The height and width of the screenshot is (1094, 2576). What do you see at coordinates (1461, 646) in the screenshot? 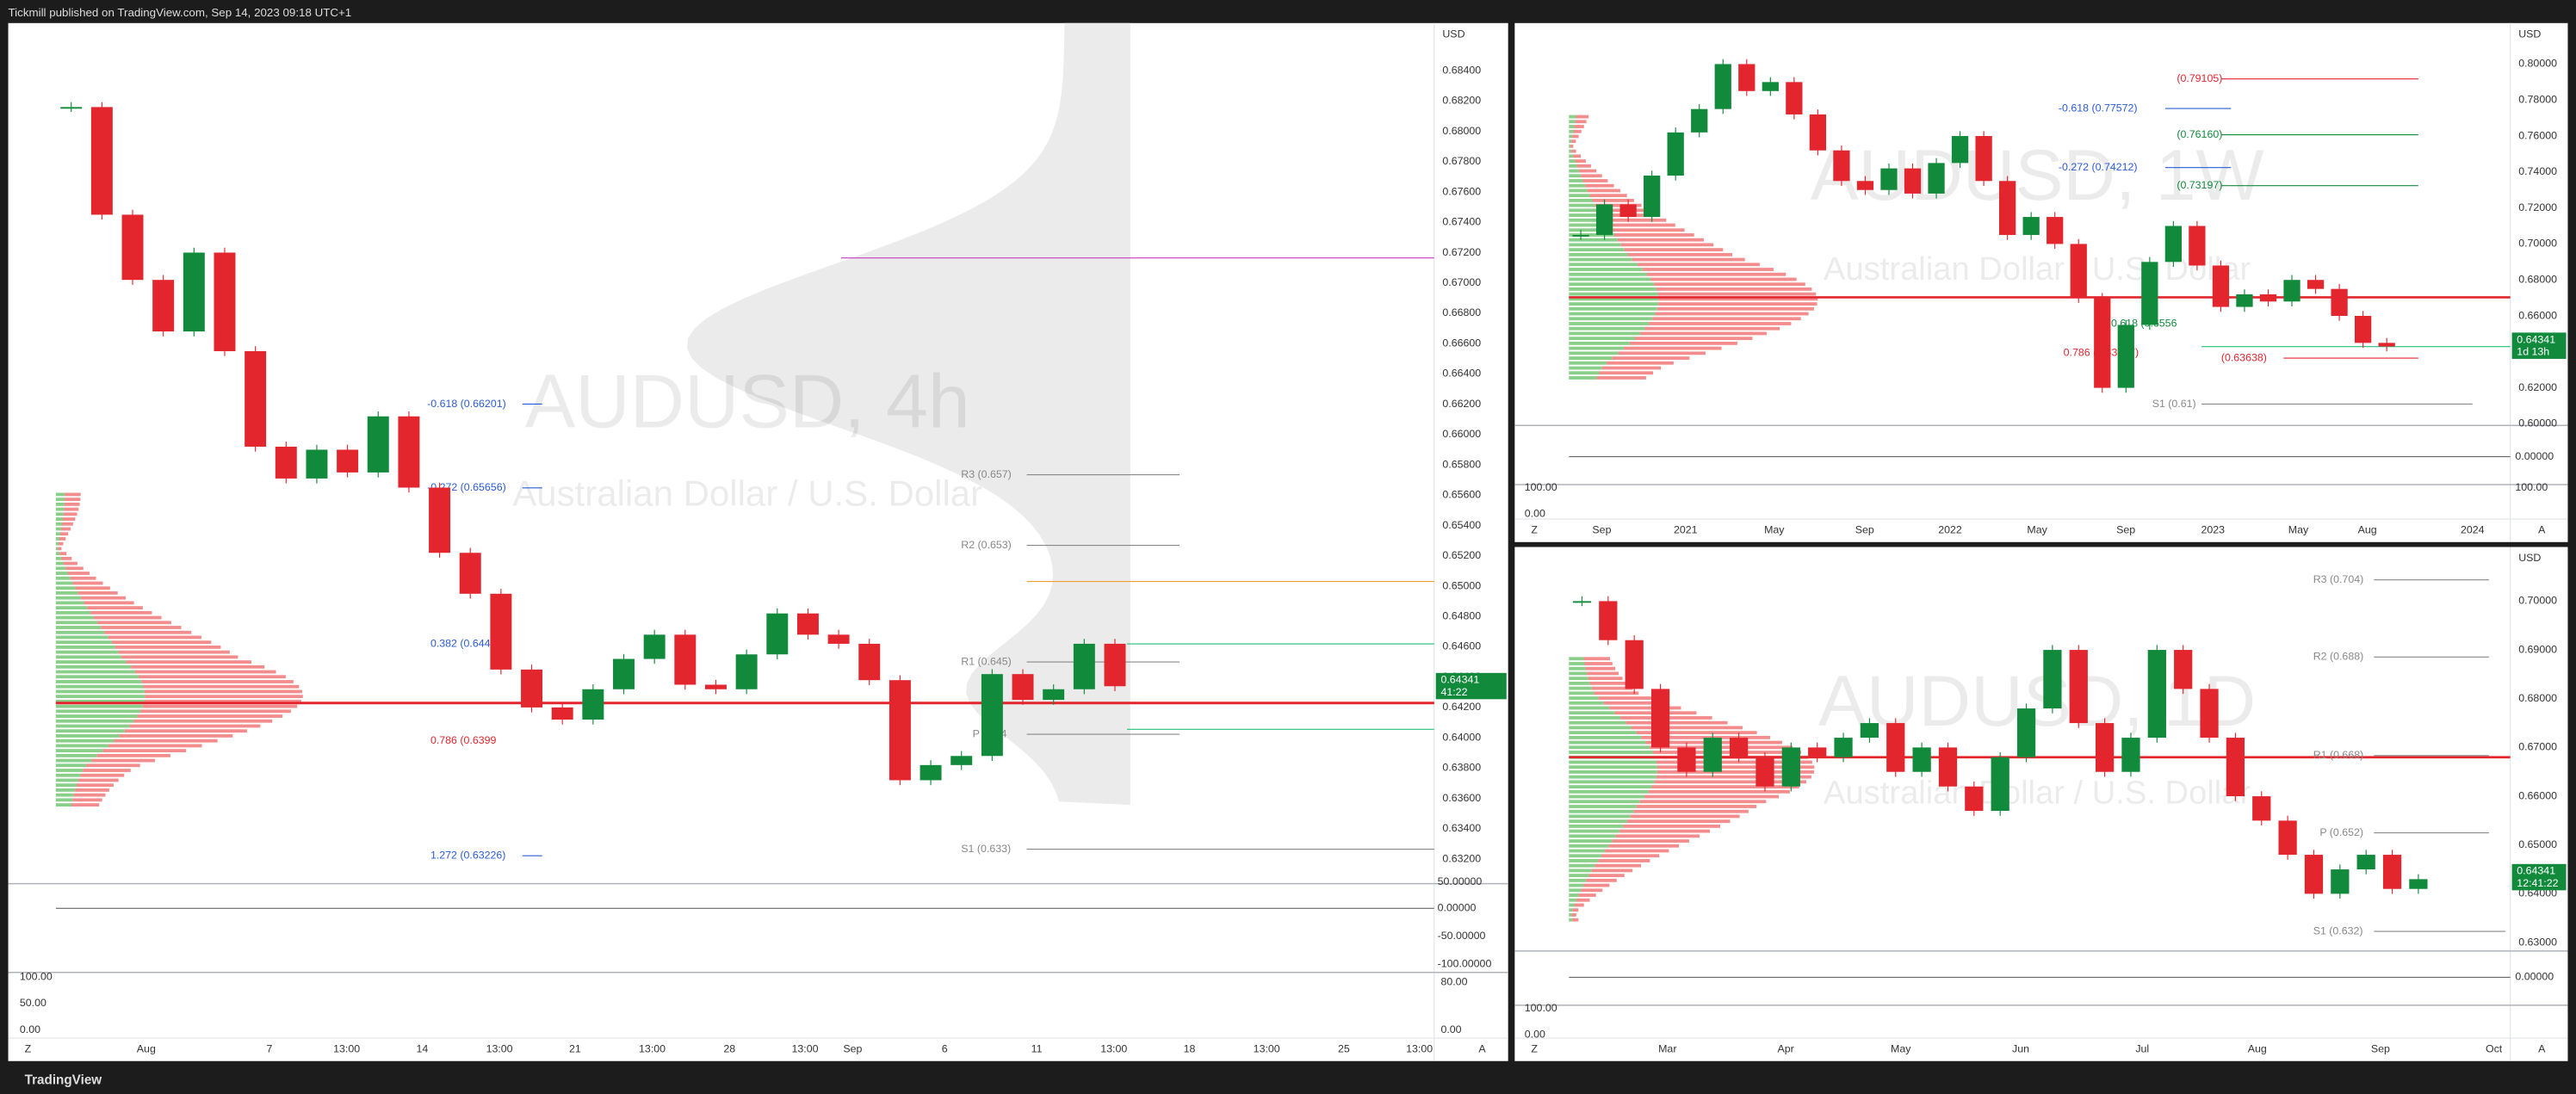
I see `price-tick-label: 0.64600` at bounding box center [1461, 646].